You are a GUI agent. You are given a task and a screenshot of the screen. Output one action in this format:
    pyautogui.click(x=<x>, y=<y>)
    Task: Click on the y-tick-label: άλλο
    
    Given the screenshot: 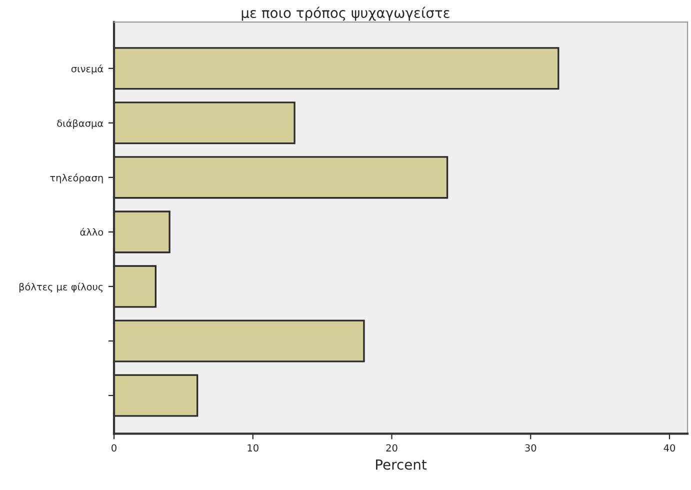 What is the action you would take?
    pyautogui.click(x=92, y=232)
    